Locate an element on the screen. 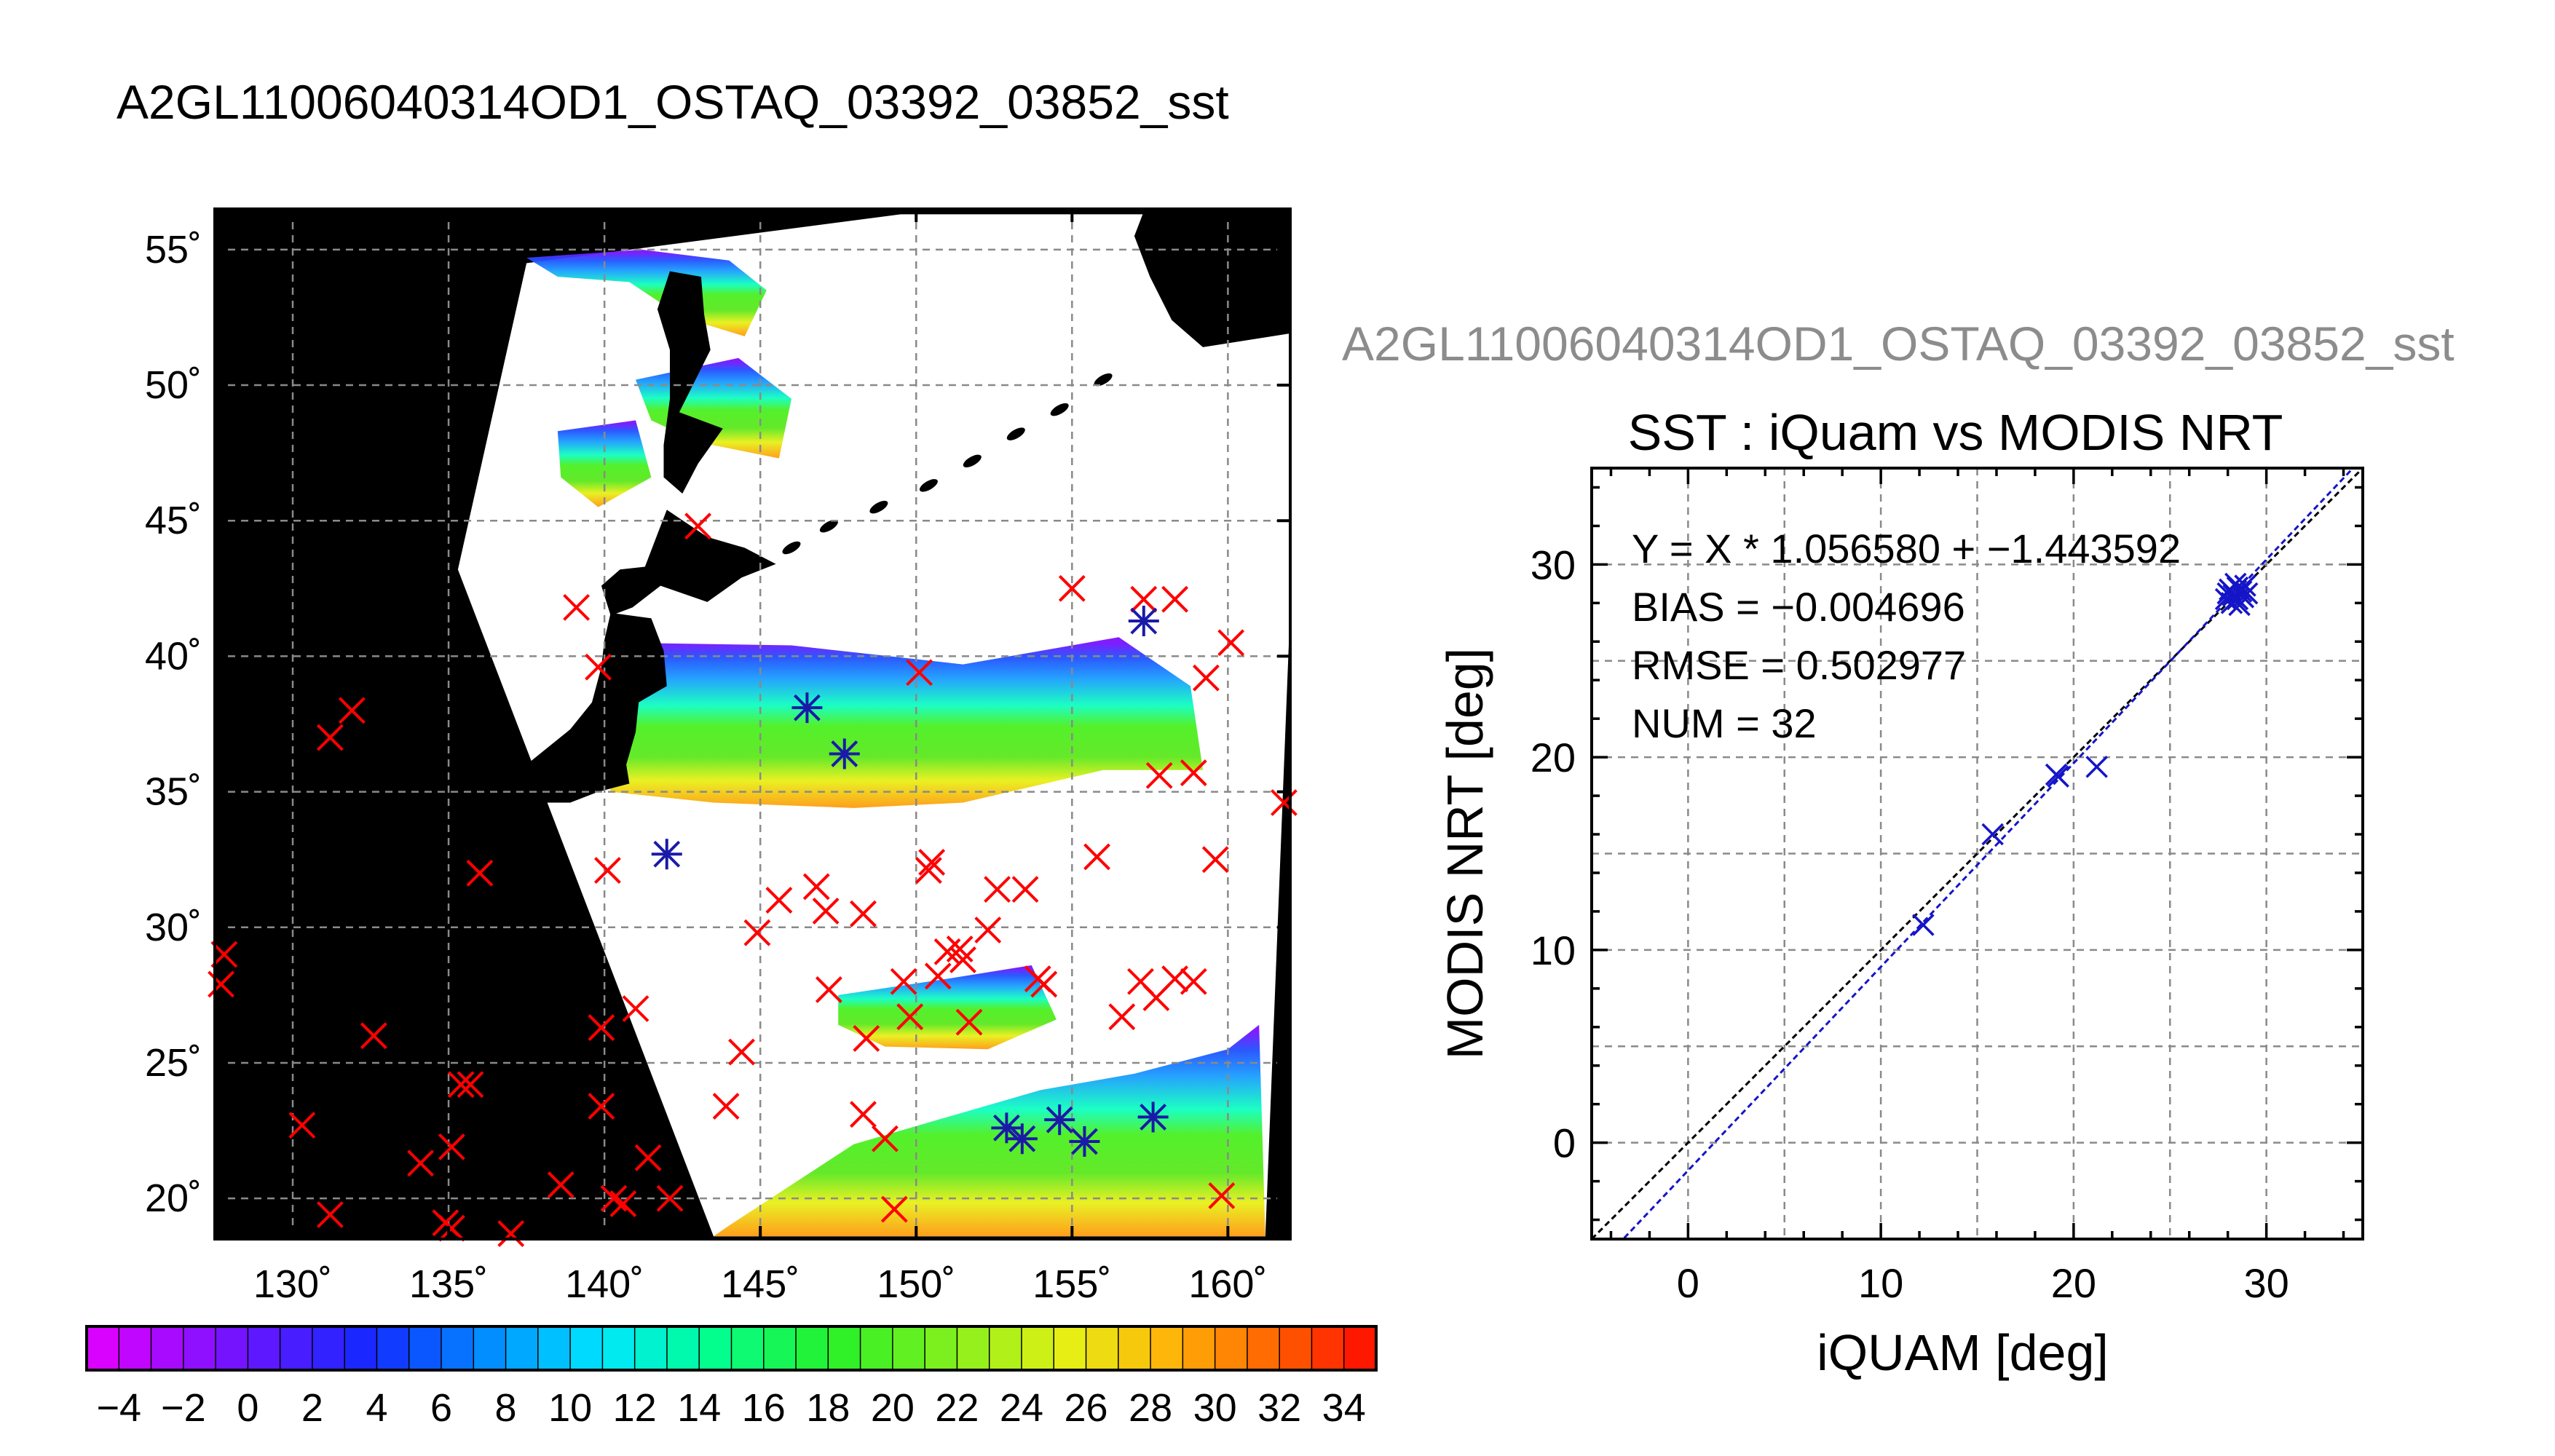  colorbar-tick-label: 6 is located at coordinates (441, 1408).